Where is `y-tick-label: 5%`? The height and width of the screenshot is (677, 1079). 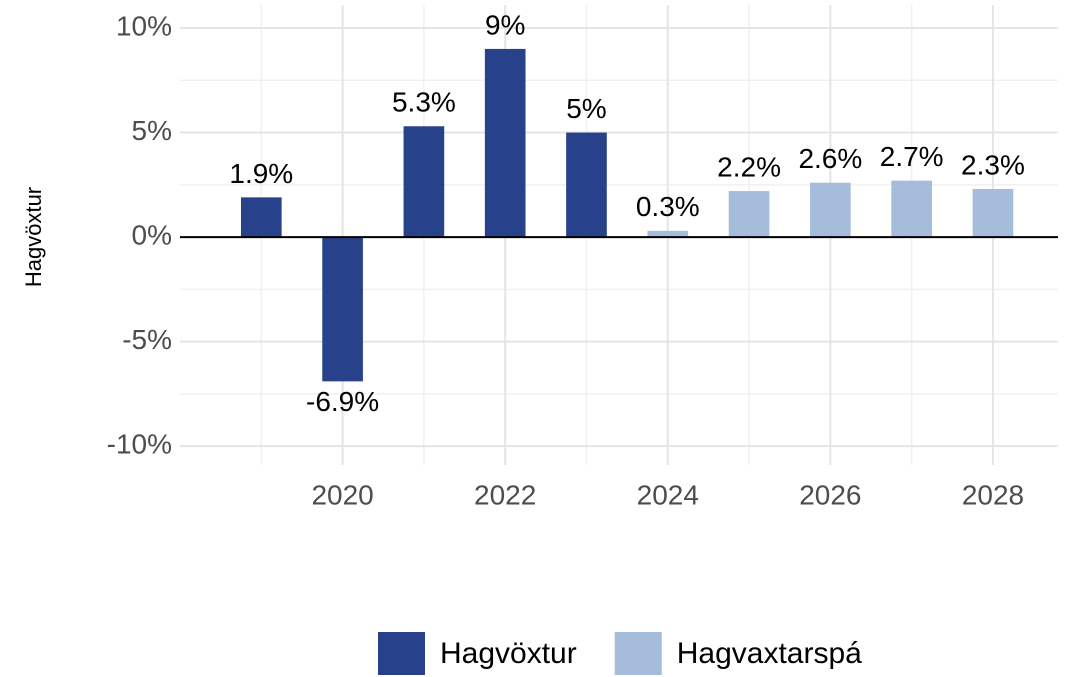 y-tick-label: 5% is located at coordinates (152, 130).